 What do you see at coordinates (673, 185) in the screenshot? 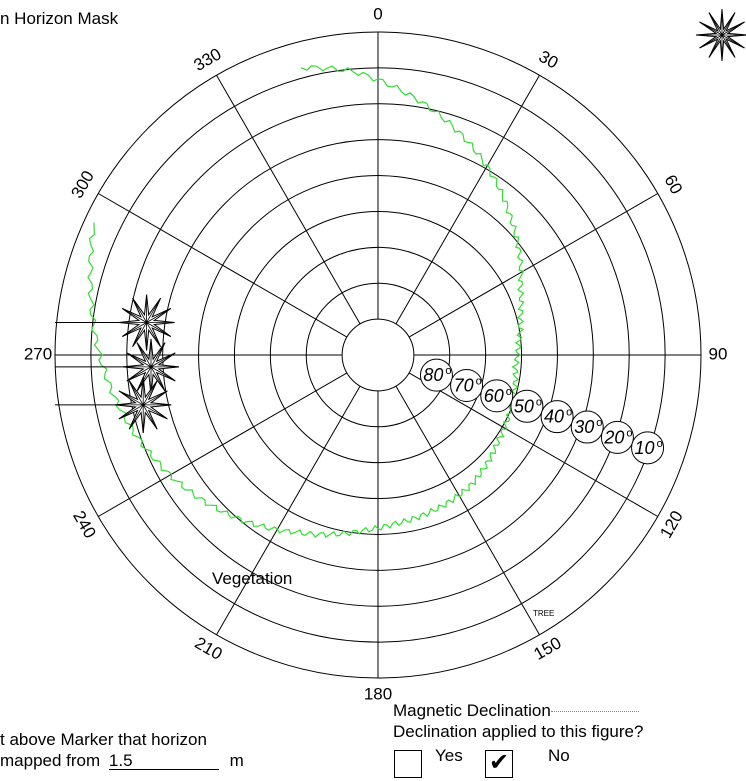
I see `azimuth-label: 60` at bounding box center [673, 185].